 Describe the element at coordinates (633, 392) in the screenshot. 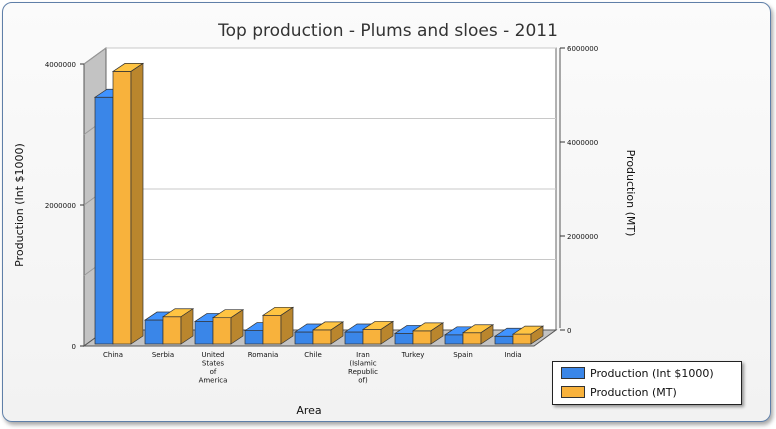

I see `legend-label: Production (MT)` at that location.